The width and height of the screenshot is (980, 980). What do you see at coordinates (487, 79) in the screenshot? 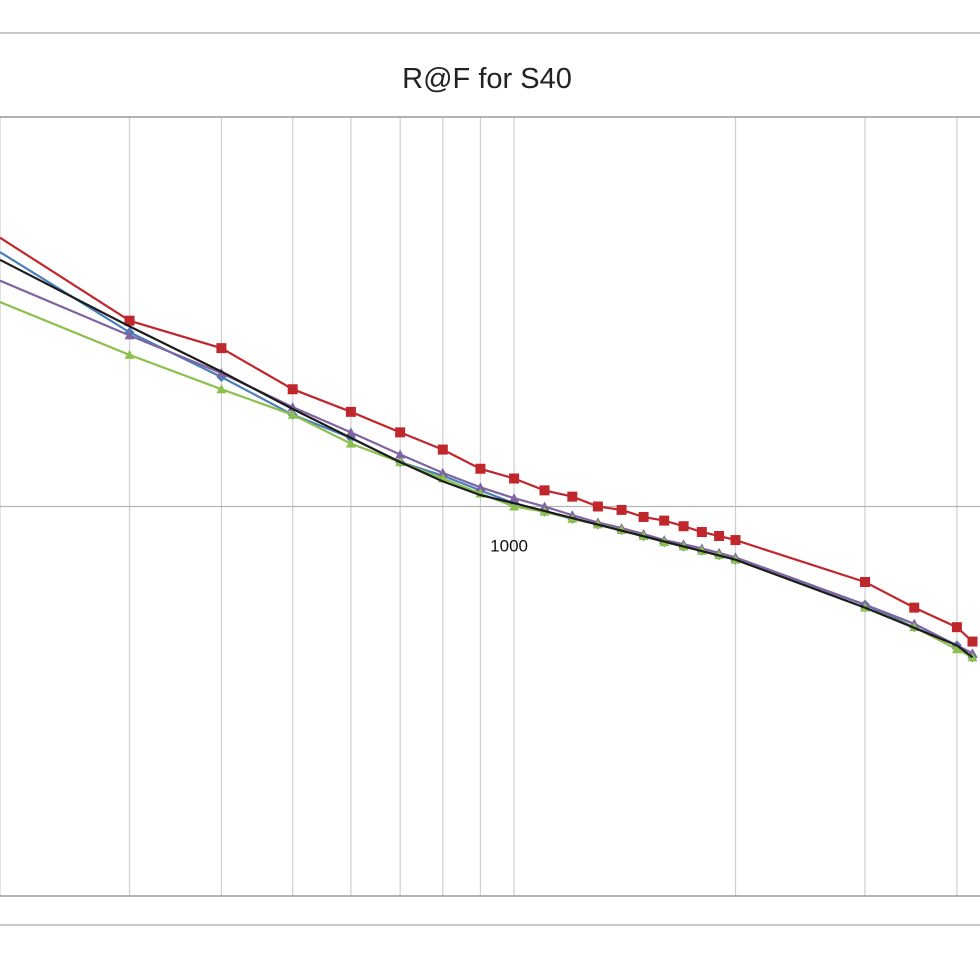
I see `chart-title: R@F for S40` at bounding box center [487, 79].